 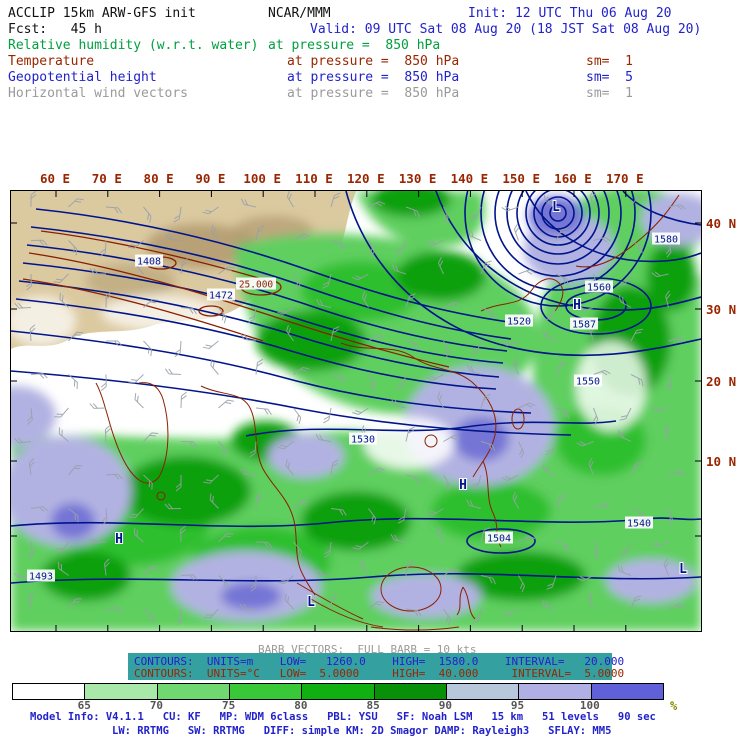 I want to click on colorbar, so click(x=338, y=691).